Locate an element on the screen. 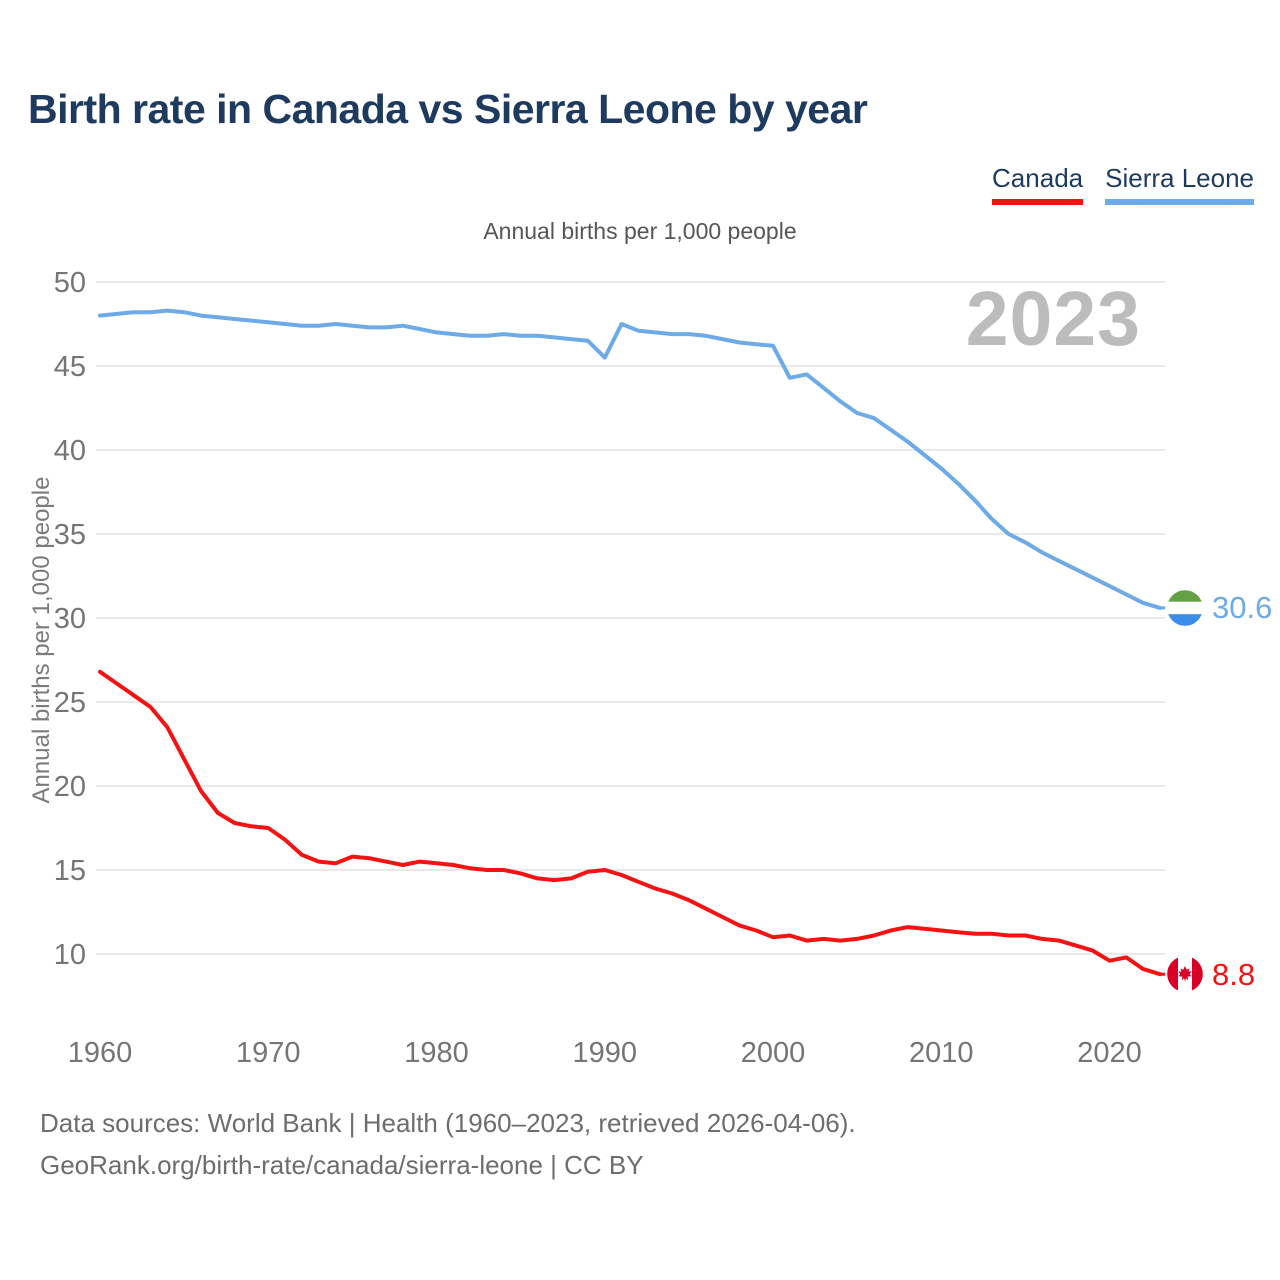 The width and height of the screenshot is (1280, 1280). x-tick-label: 2020 is located at coordinates (1109, 1053).